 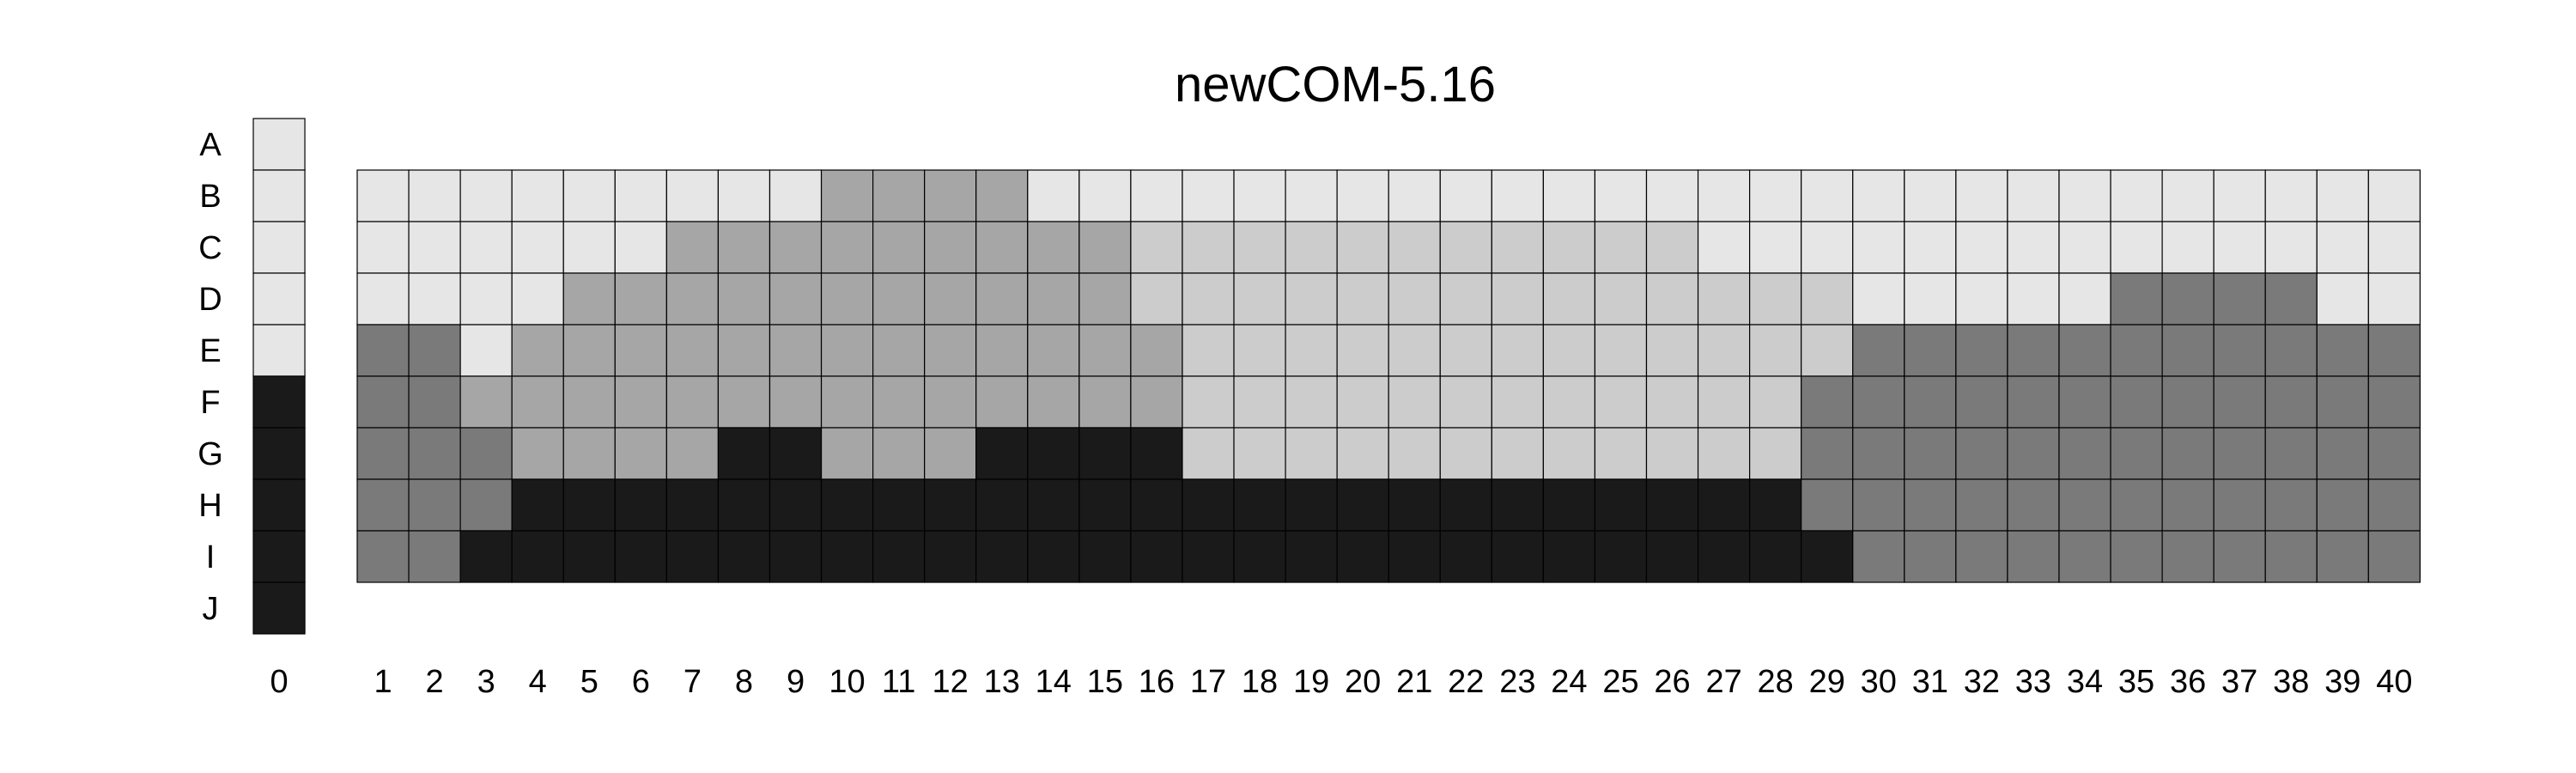 I want to click on column-label-31: 31, so click(x=1930, y=682).